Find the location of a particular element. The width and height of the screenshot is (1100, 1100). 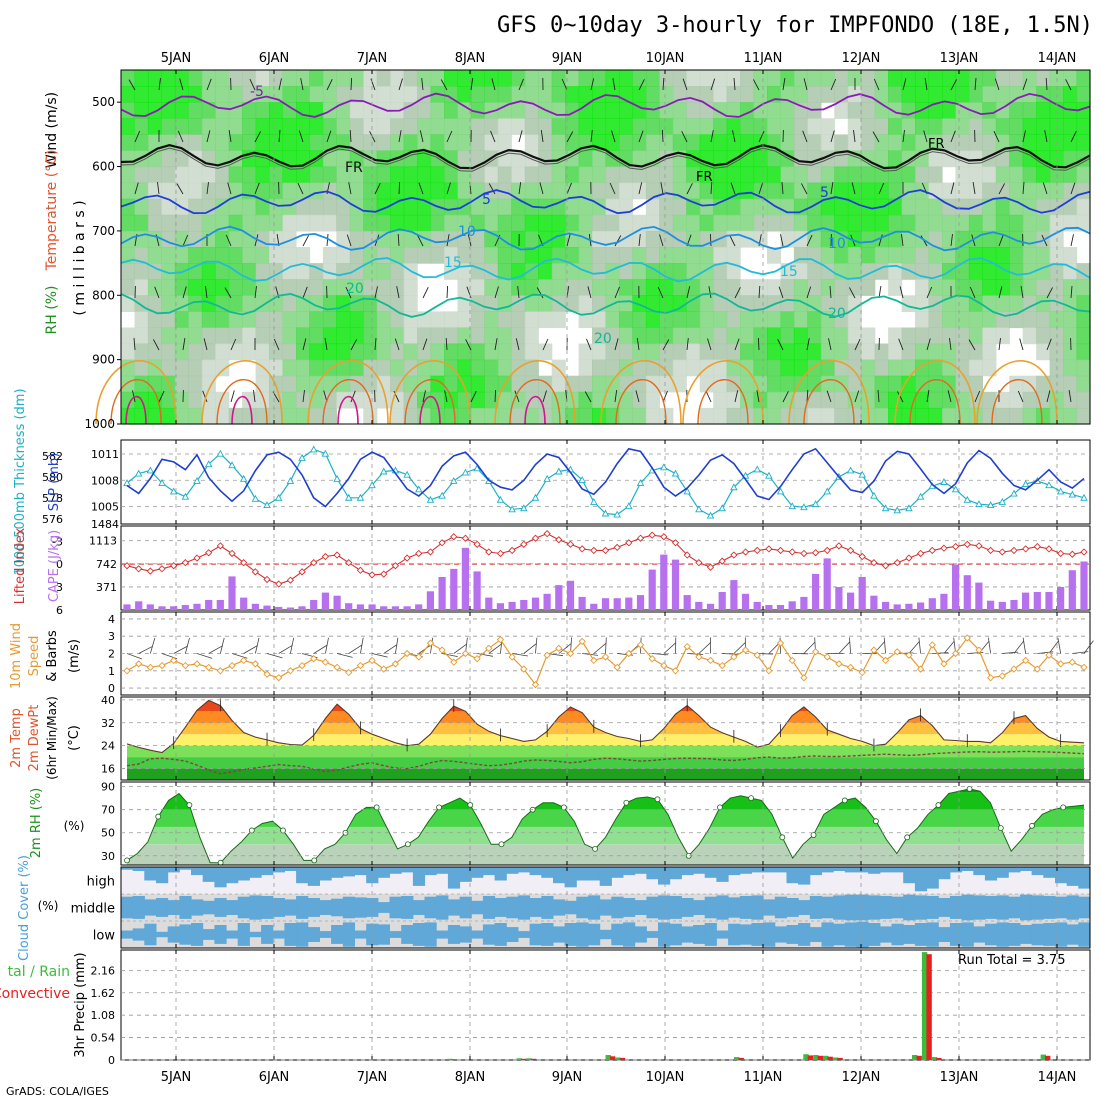

upper-air-ytick-label: 800 is located at coordinates (103, 295).